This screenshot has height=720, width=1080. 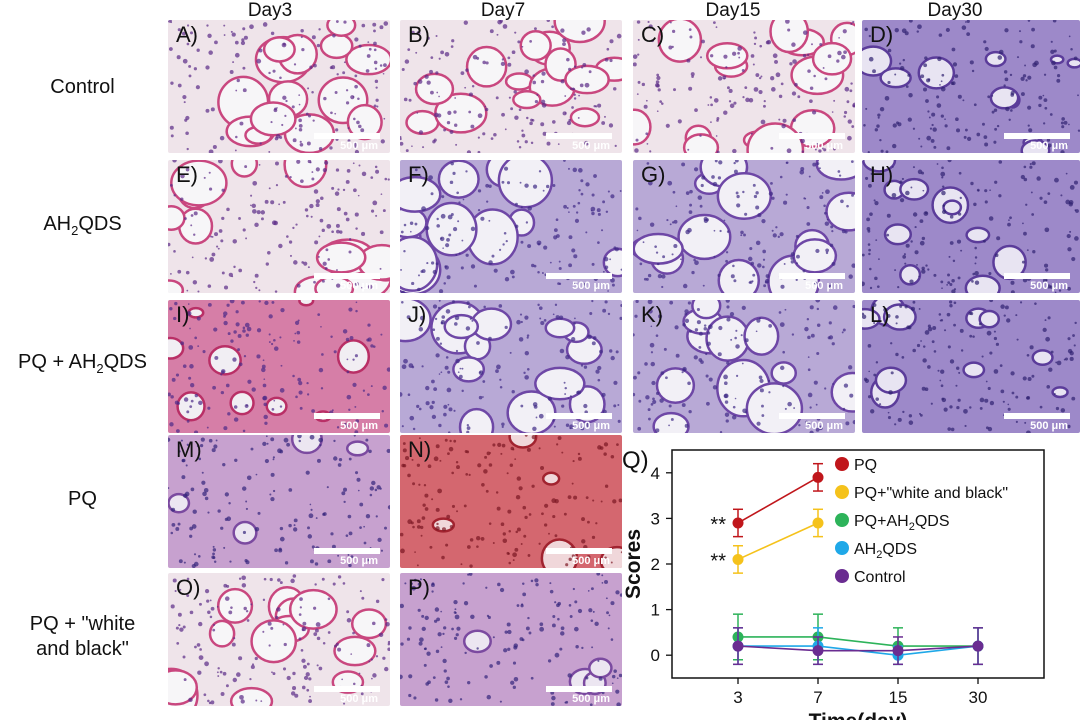 What do you see at coordinates (511, 639) in the screenshot?
I see `histology-panel-p: P) 500 μm` at bounding box center [511, 639].